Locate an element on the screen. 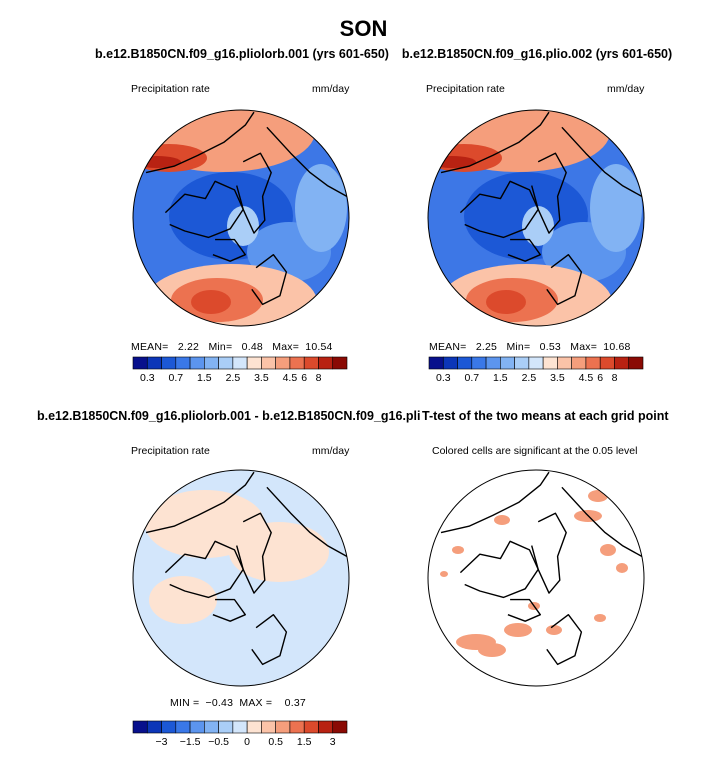 This screenshot has width=727, height=778. panel2-greenland-patch is located at coordinates (538, 226).